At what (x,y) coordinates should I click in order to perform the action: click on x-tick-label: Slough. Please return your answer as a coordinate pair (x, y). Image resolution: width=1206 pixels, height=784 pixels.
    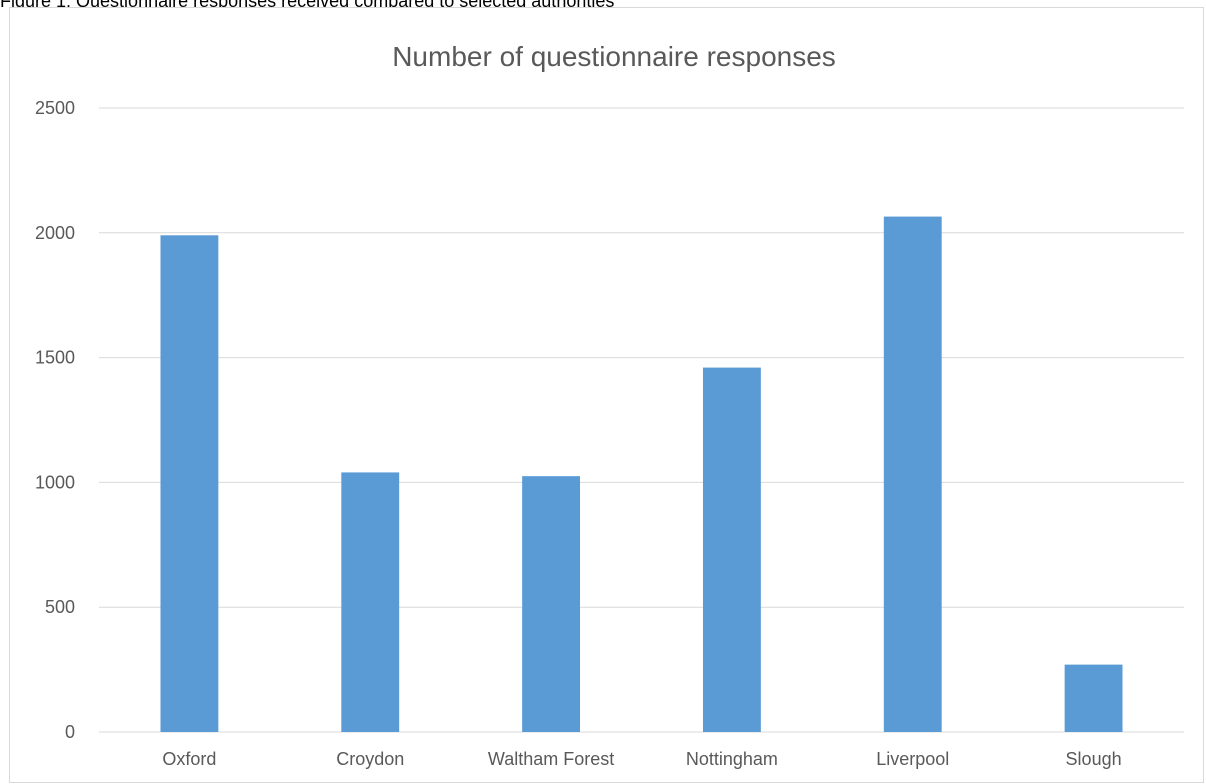
    Looking at the image, I should click on (1094, 759).